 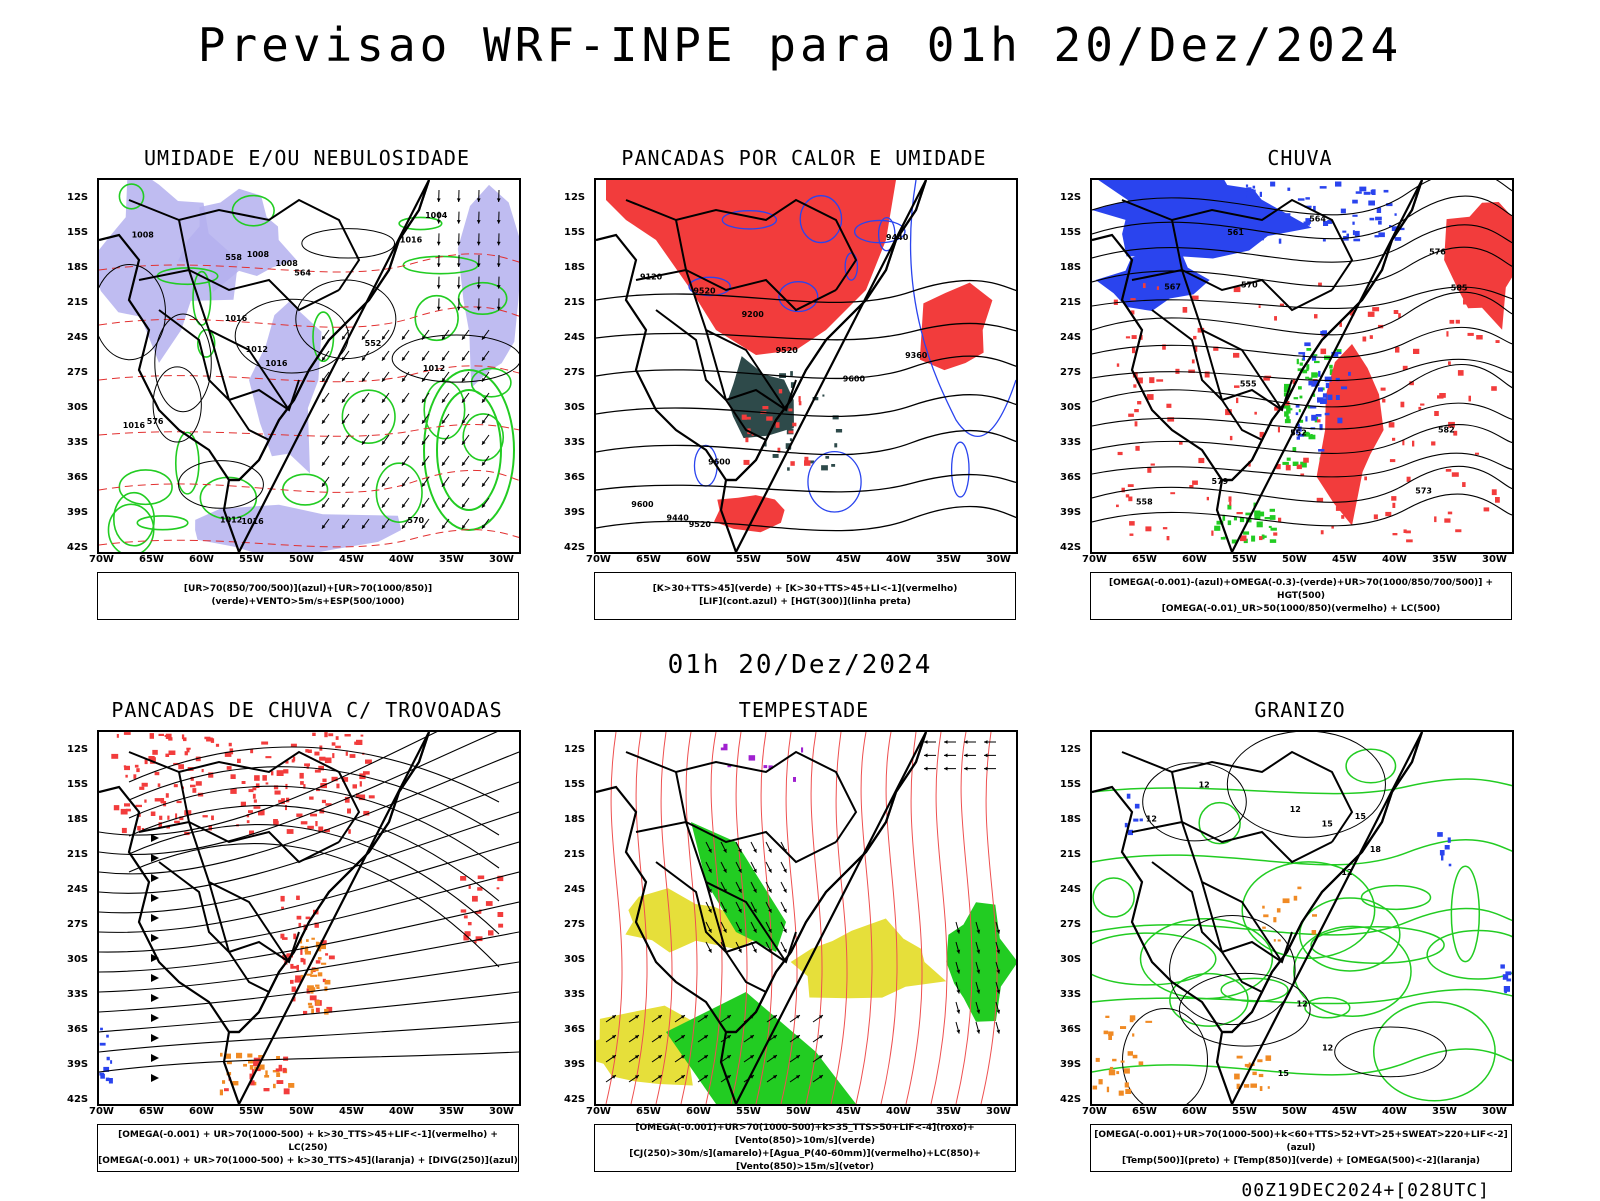 I want to click on lon-tick-label: 60W, so click(x=201, y=1111).